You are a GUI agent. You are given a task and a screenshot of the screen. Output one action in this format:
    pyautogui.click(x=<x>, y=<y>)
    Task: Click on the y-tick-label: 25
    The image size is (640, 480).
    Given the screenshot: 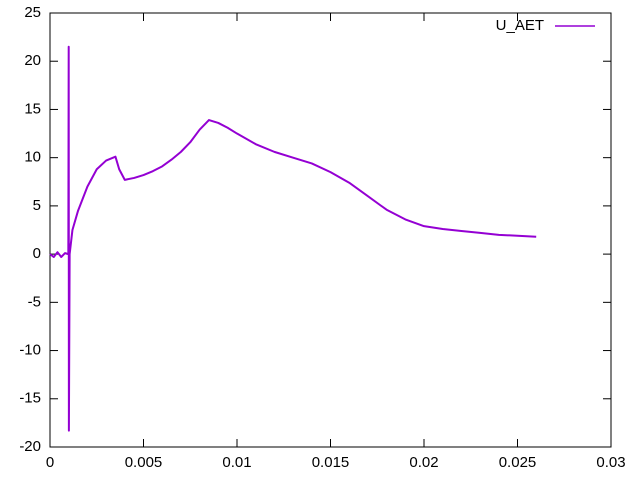 What is the action you would take?
    pyautogui.click(x=32, y=12)
    